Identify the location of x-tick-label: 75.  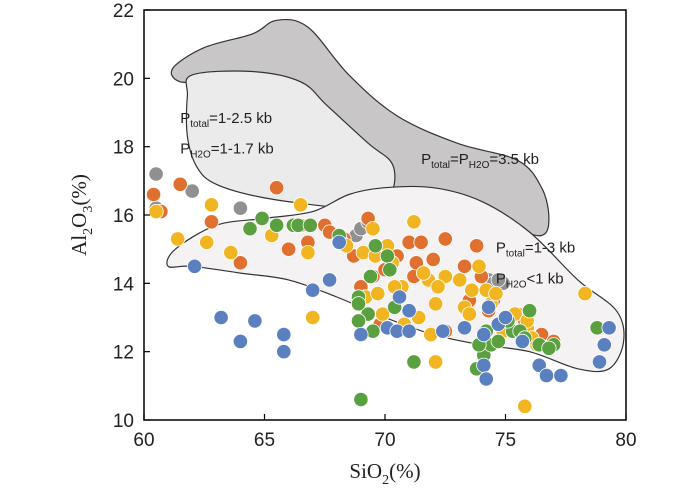
(505, 440).